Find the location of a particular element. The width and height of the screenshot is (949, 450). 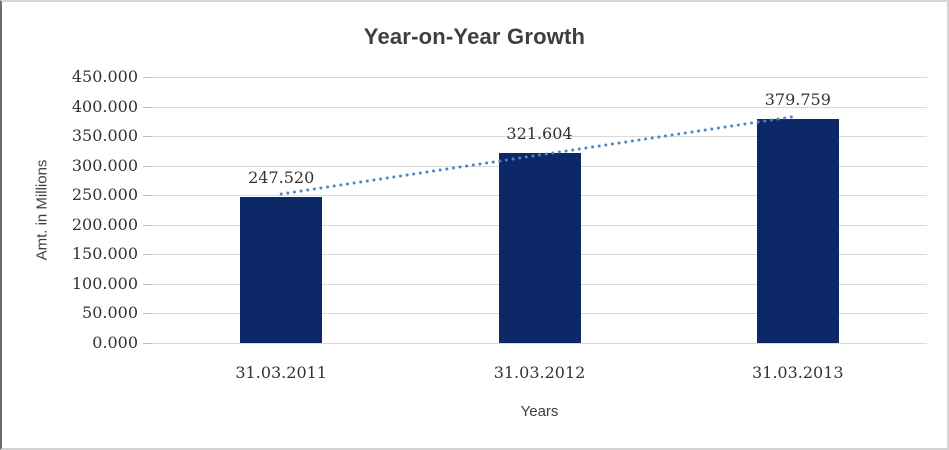

y-tick-label: 250.000 is located at coordinates (104, 195).